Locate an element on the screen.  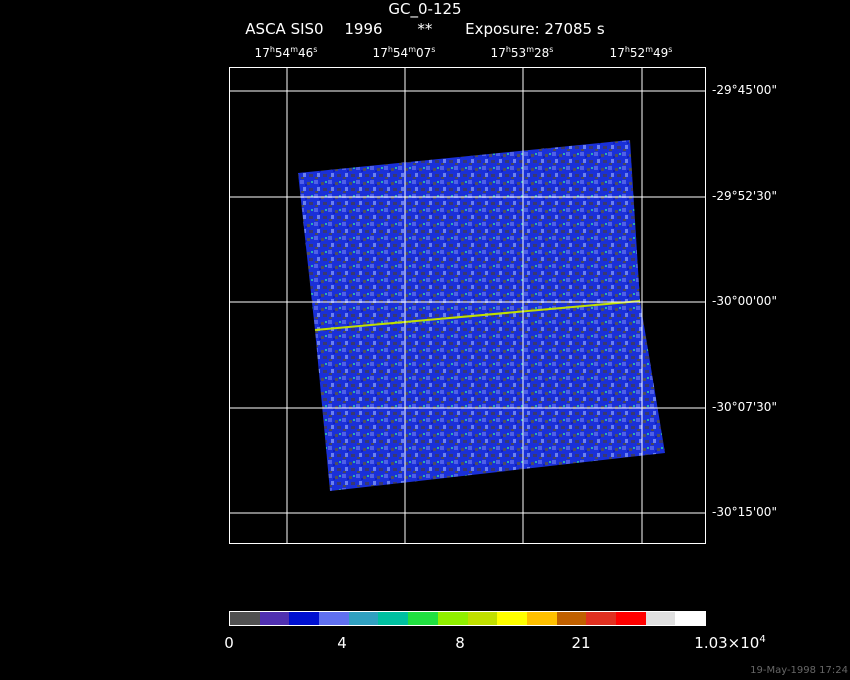
ra-tick-label-3: 17h53m28s is located at coordinates (522, 52).